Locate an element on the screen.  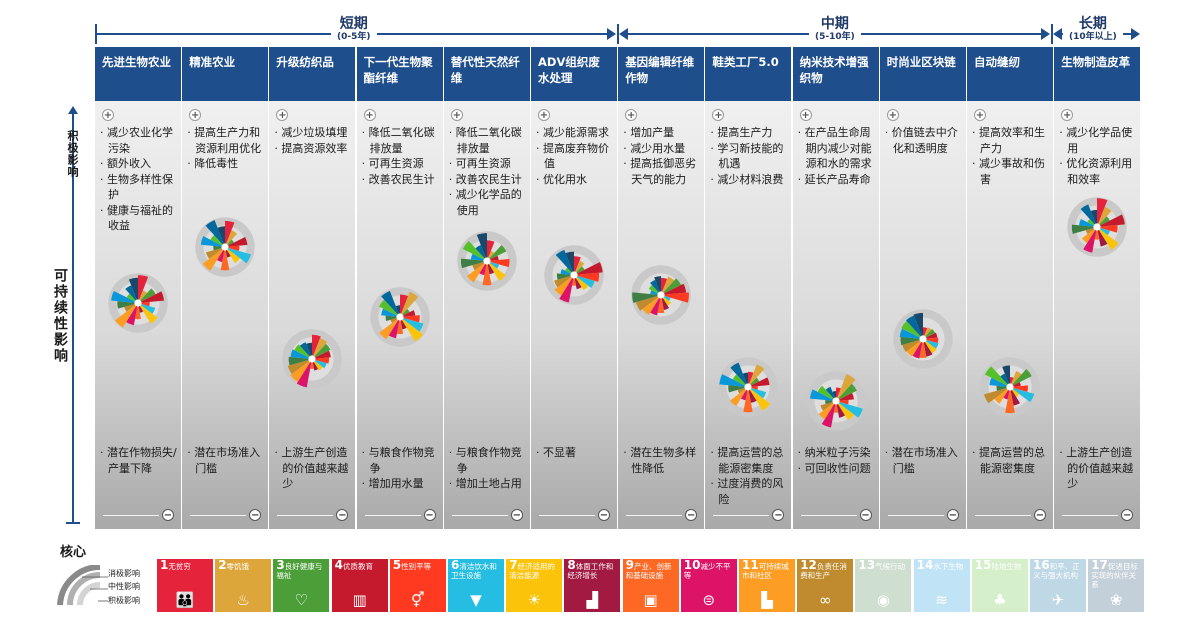
timeline-mid-label: 中期 (5-10年) is located at coordinates (835, 29).